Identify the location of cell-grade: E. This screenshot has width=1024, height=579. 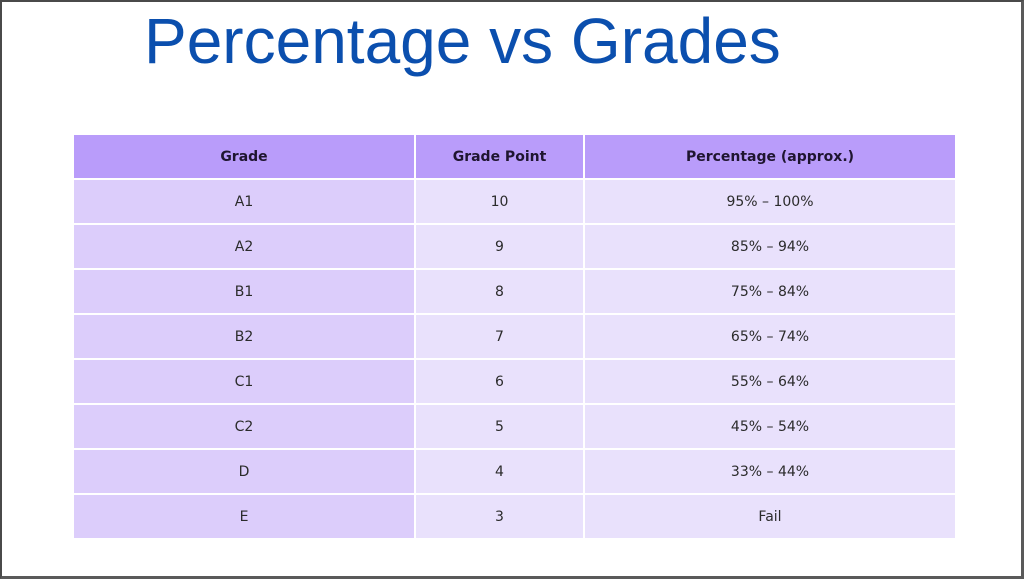
(244, 516).